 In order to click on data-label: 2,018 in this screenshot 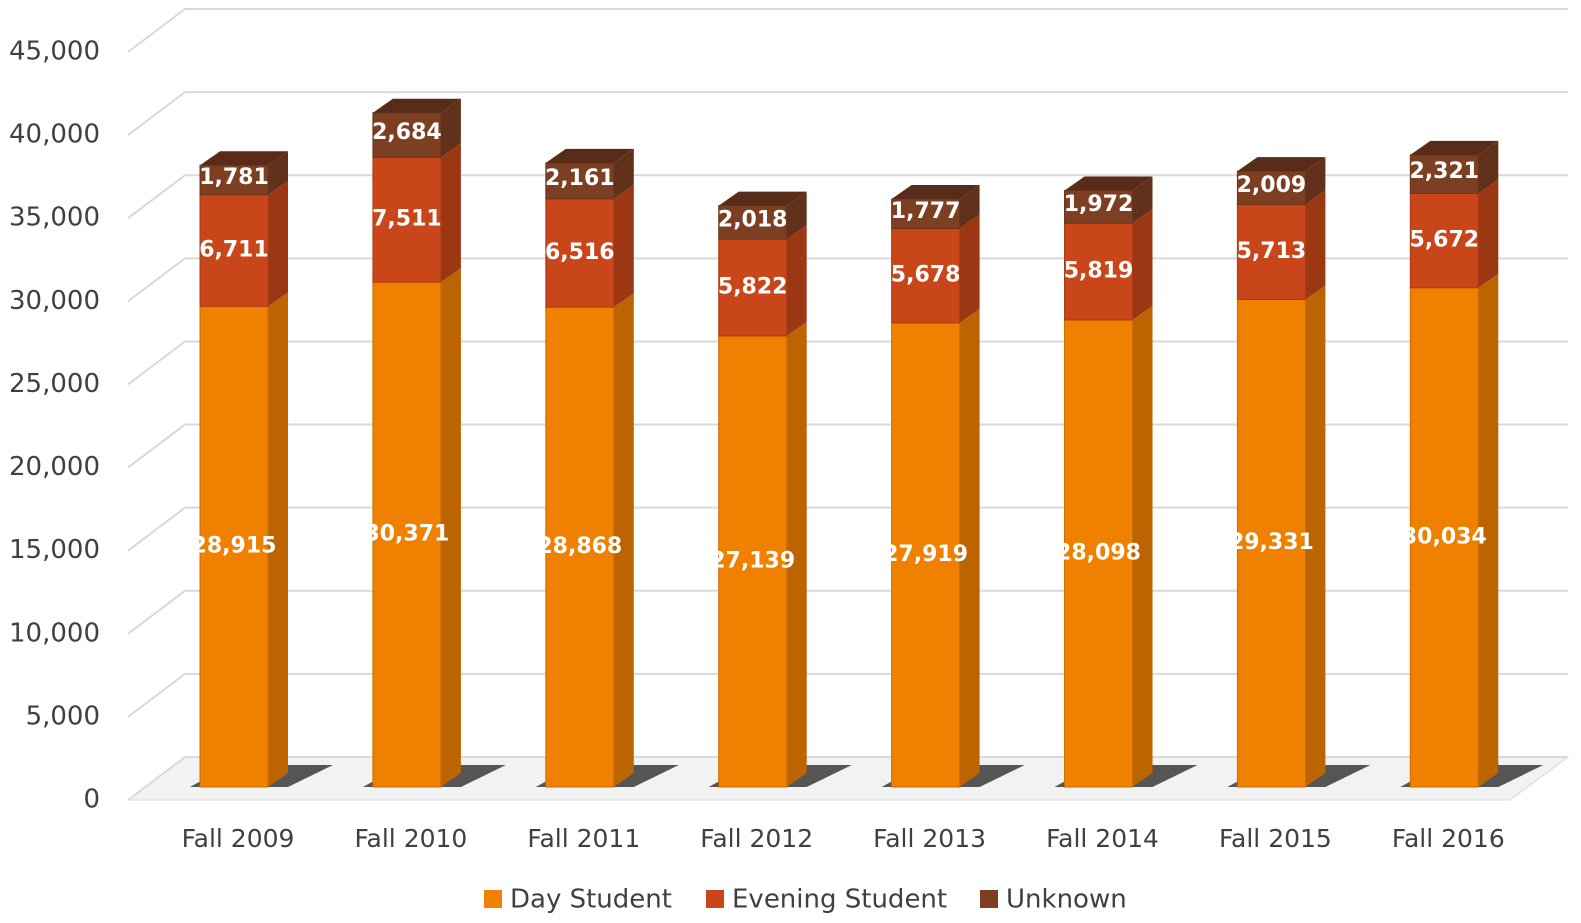, I will do `click(753, 219)`.